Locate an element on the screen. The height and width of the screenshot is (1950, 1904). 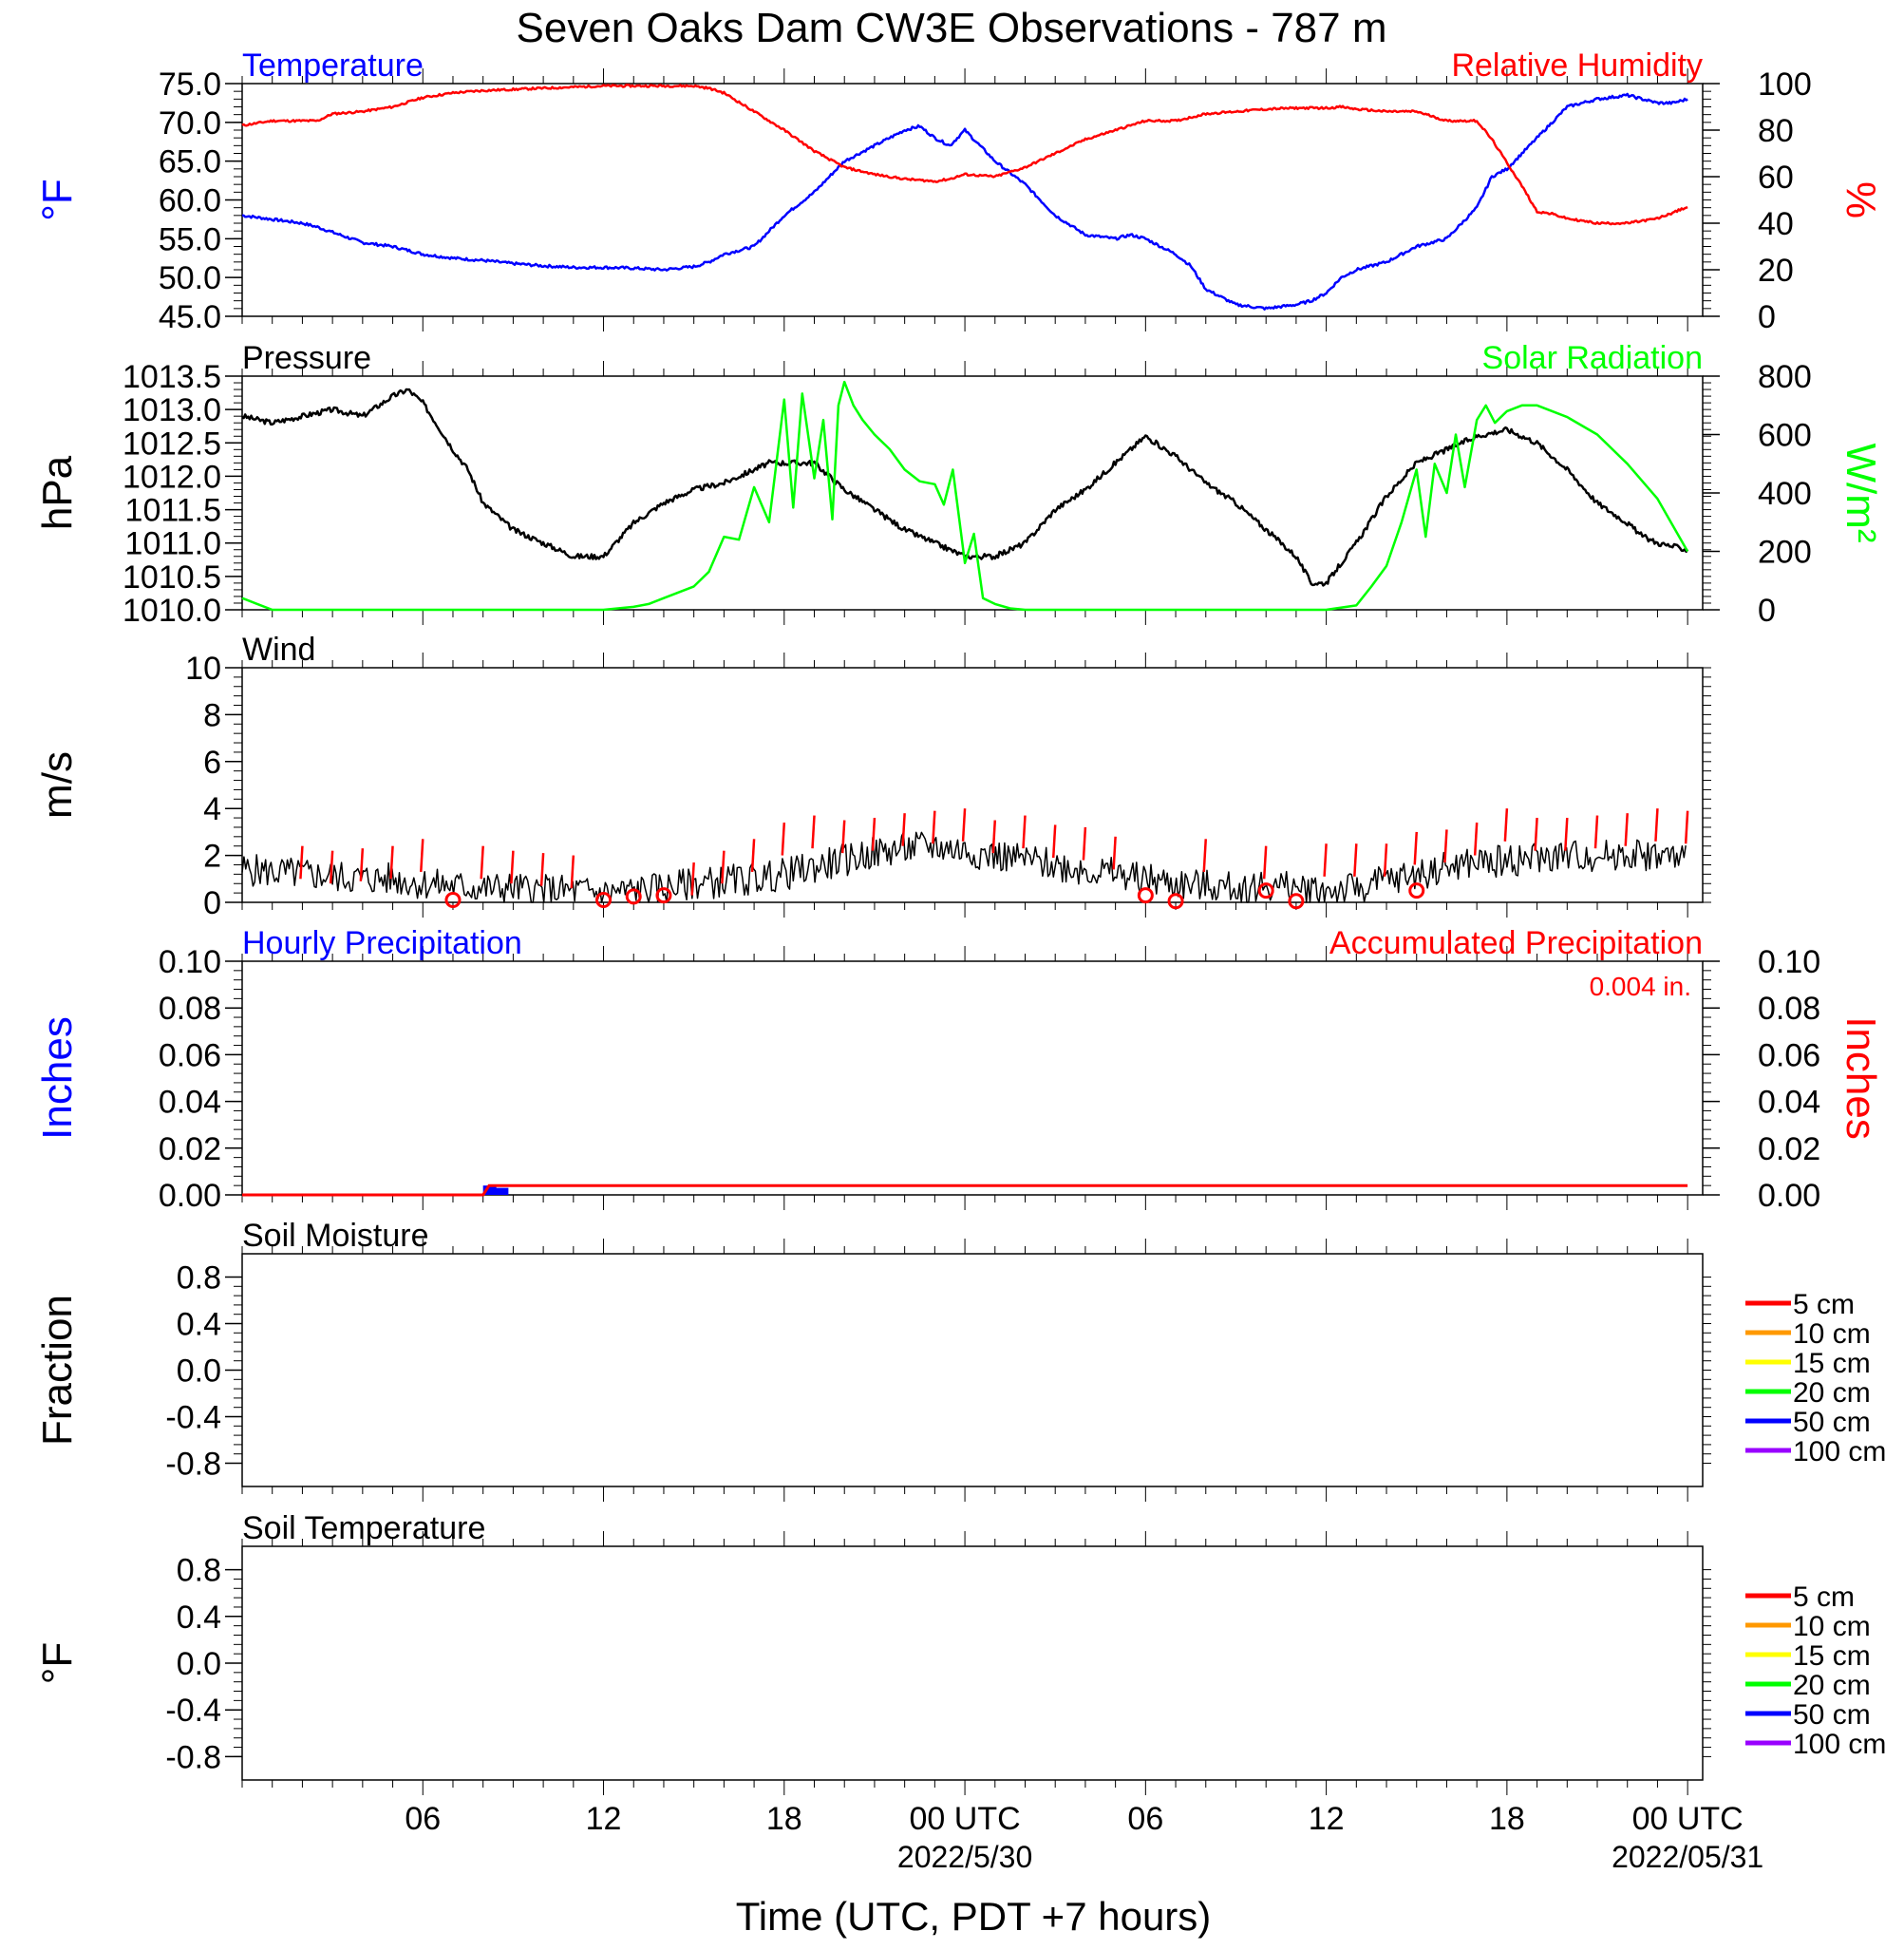
x-date-label: 2022/5/30 is located at coordinates (965, 1857).